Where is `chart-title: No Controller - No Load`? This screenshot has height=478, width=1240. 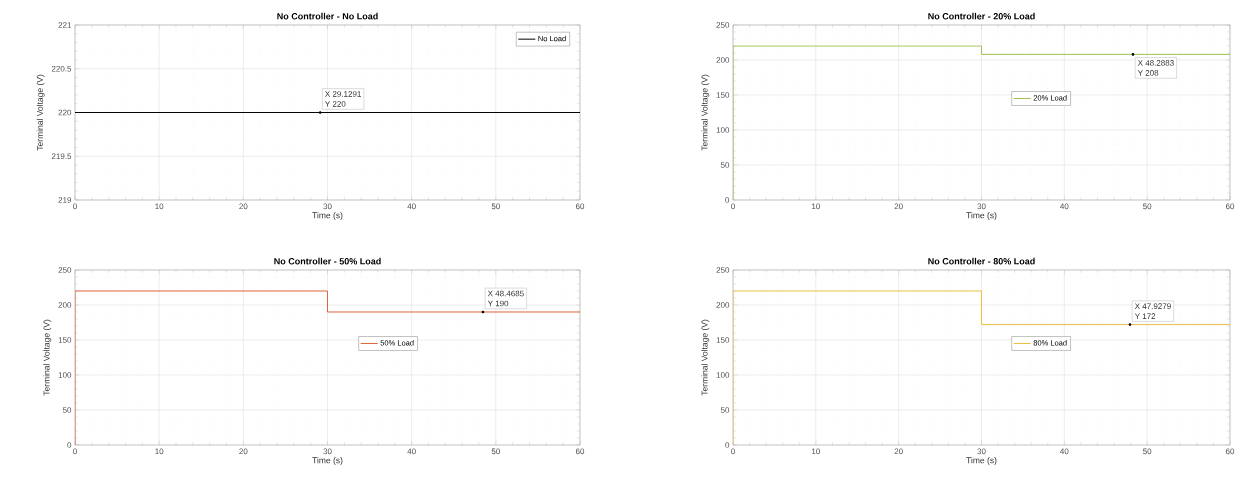 chart-title: No Controller - No Load is located at coordinates (327, 16).